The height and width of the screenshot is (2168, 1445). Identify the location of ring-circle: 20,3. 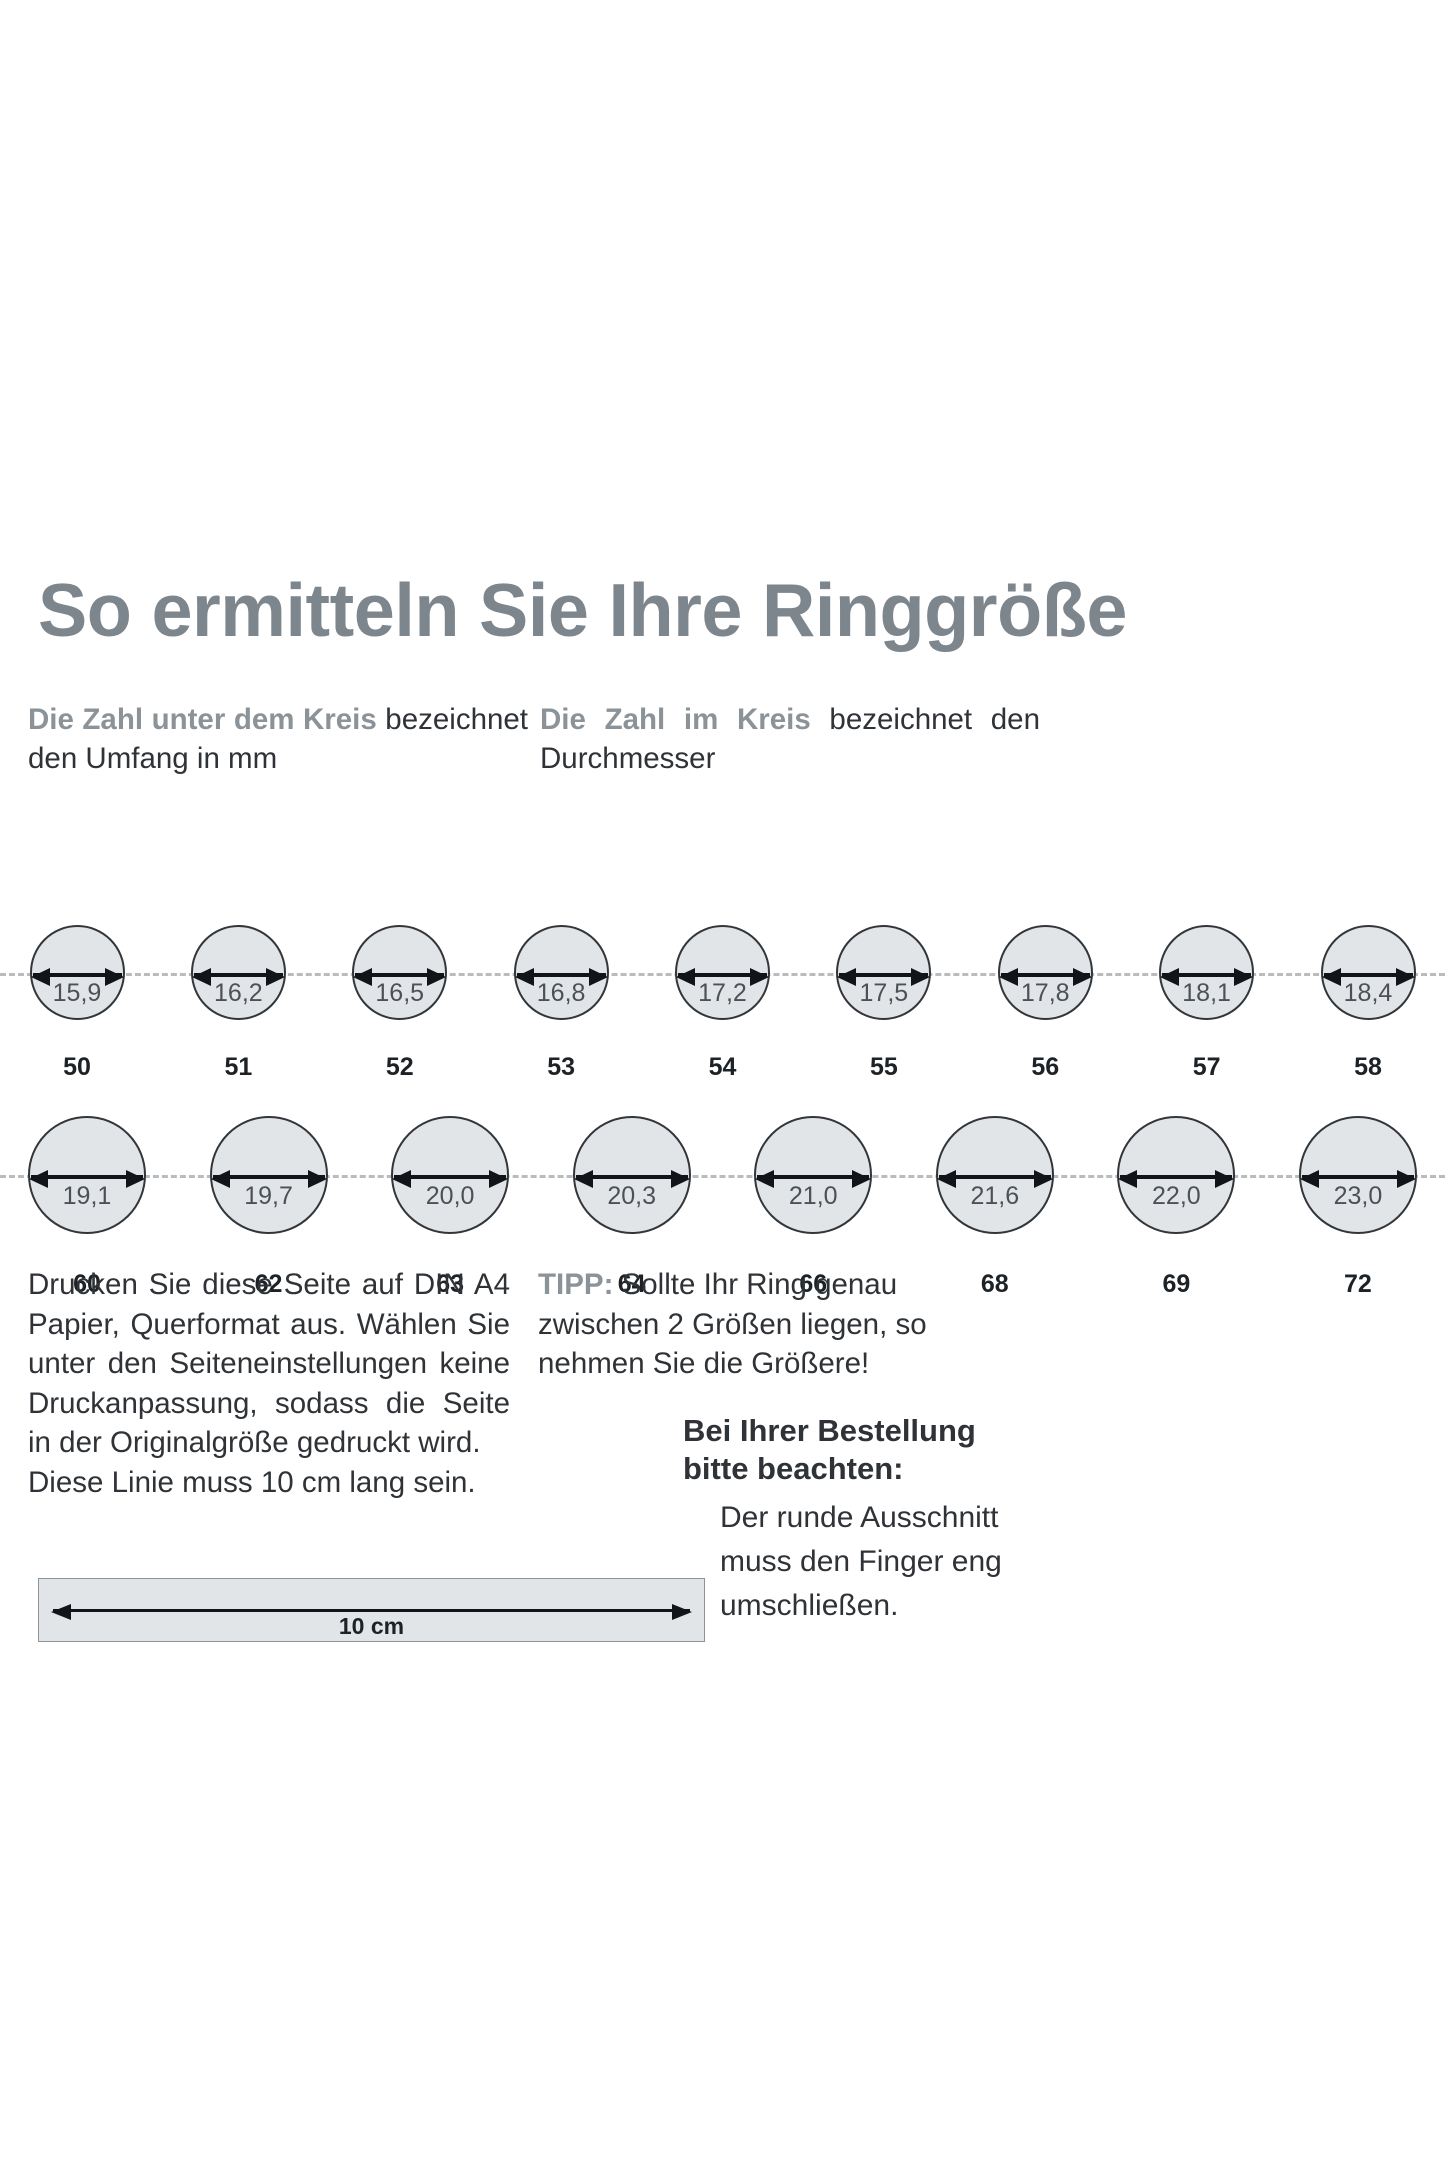
(631, 1175).